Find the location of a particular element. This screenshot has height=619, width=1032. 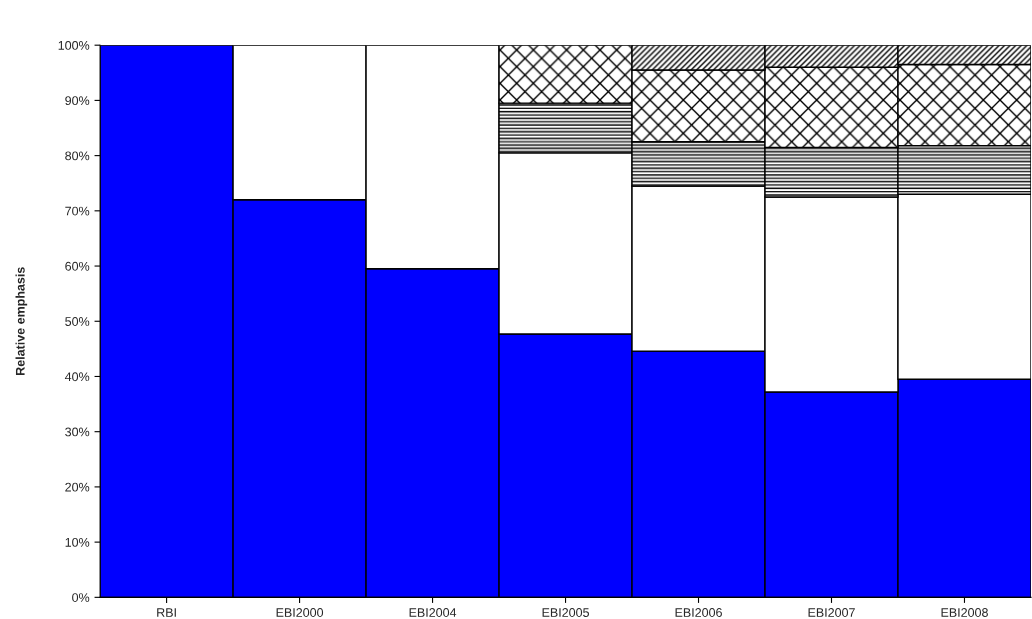

y-tick-label: 80% is located at coordinates (77, 156).